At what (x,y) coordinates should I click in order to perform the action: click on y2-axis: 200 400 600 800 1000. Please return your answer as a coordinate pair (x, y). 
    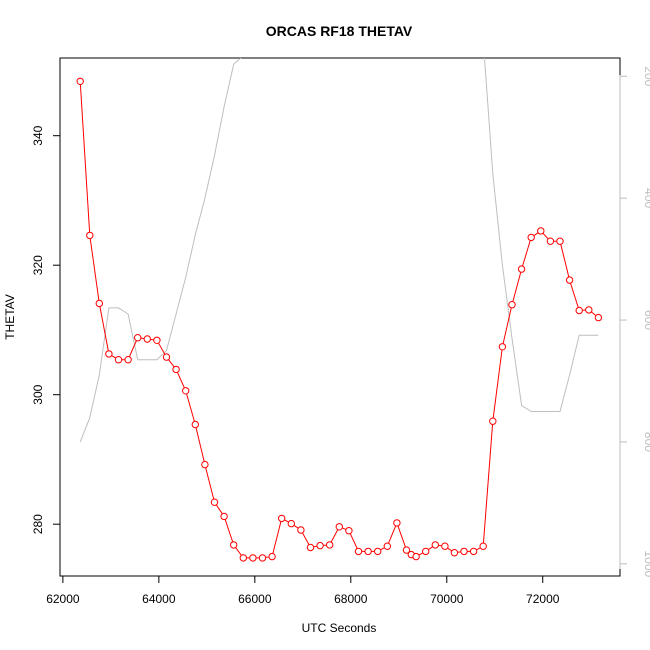
    Looking at the image, I should click on (634, 321).